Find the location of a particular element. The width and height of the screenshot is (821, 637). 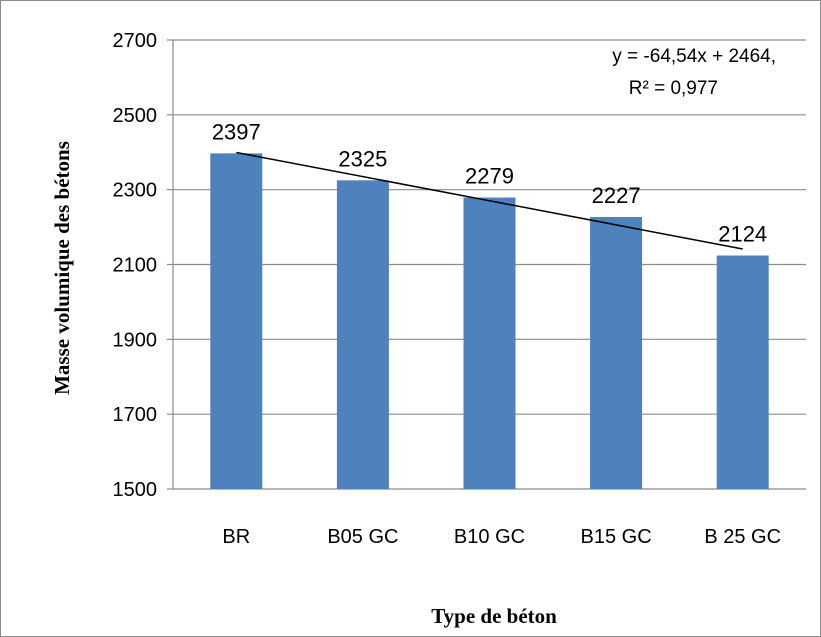

x-category-label: BR is located at coordinates (236, 537).